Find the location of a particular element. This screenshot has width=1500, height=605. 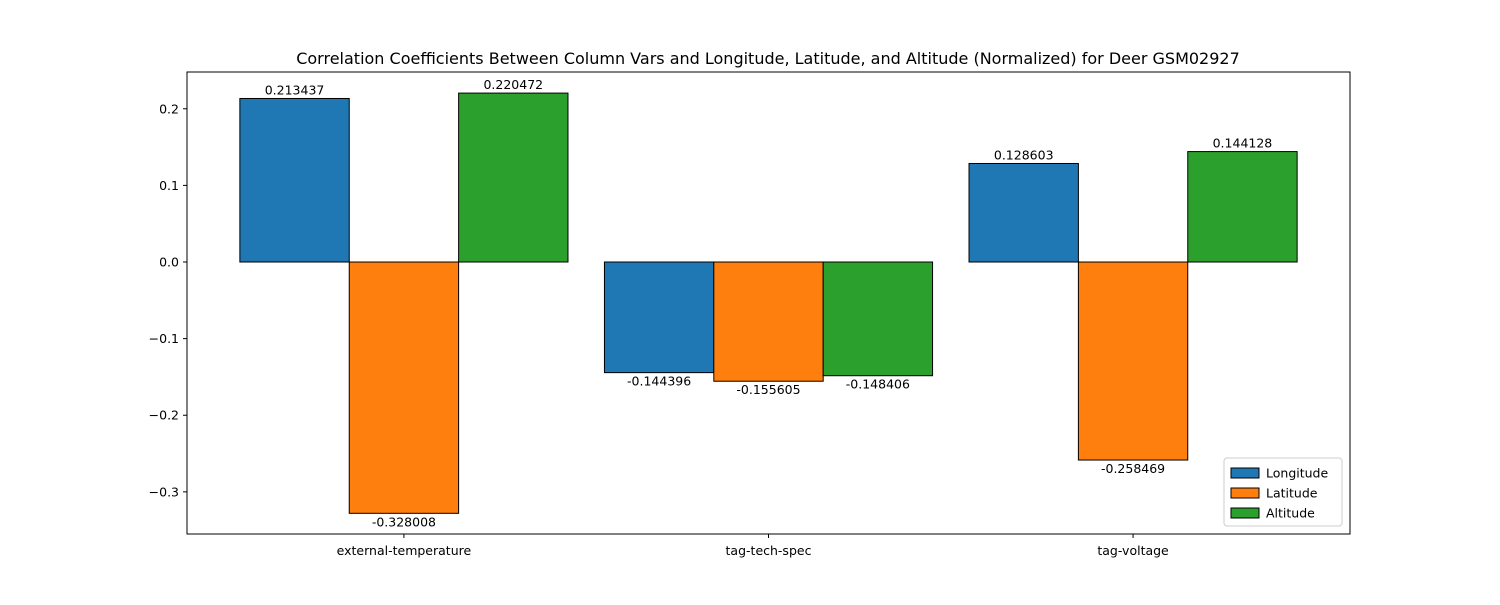

y-tick-label: −0.3 is located at coordinates (164, 491).